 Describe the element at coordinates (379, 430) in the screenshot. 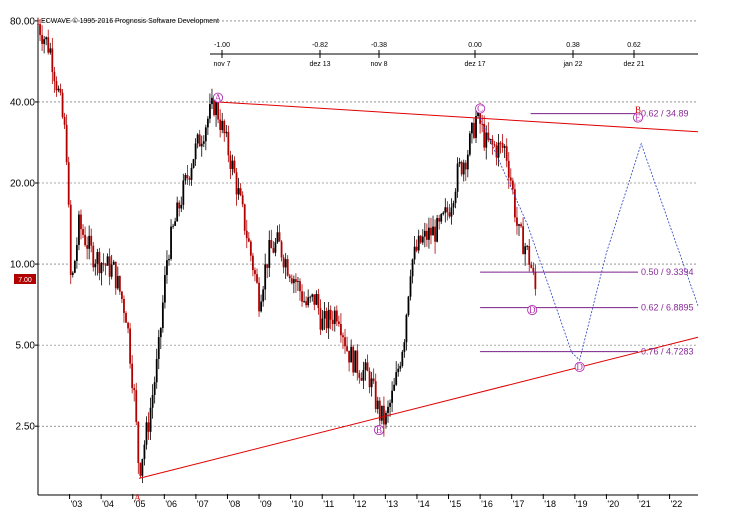

I see `wave-label-text-2: B` at that location.